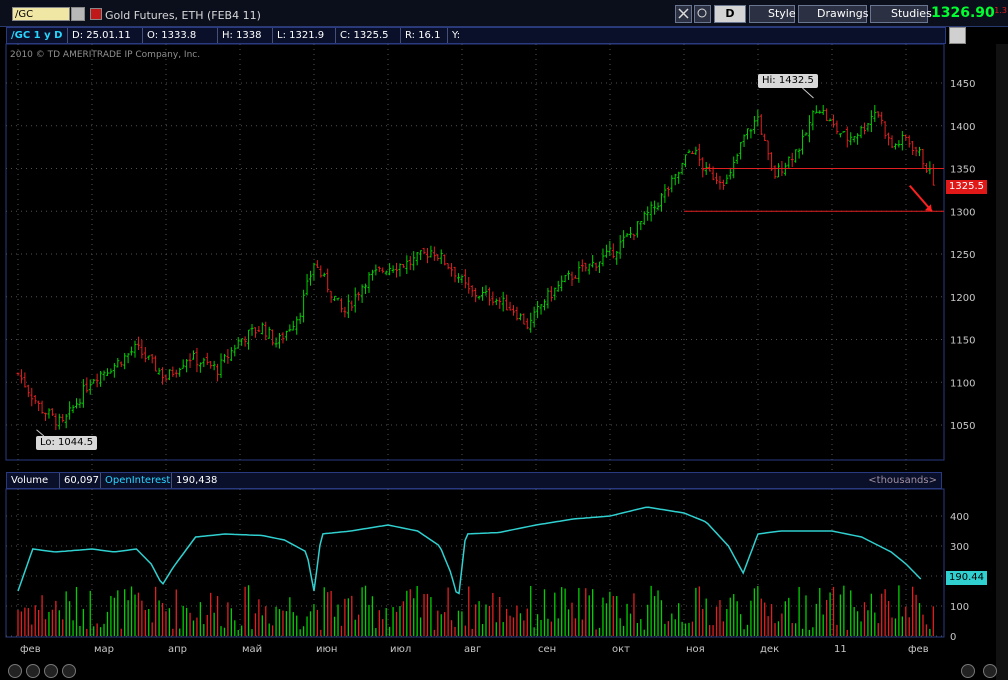  Describe the element at coordinates (547, 649) in the screenshot. I see `month-label: сен` at that location.